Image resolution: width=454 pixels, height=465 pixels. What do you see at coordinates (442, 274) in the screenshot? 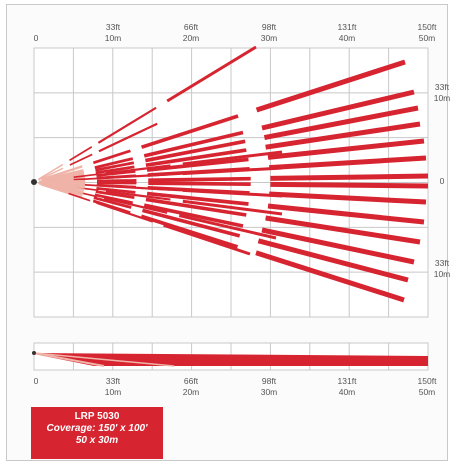
I see `right-axis-label-2-m: 10m` at bounding box center [442, 274].